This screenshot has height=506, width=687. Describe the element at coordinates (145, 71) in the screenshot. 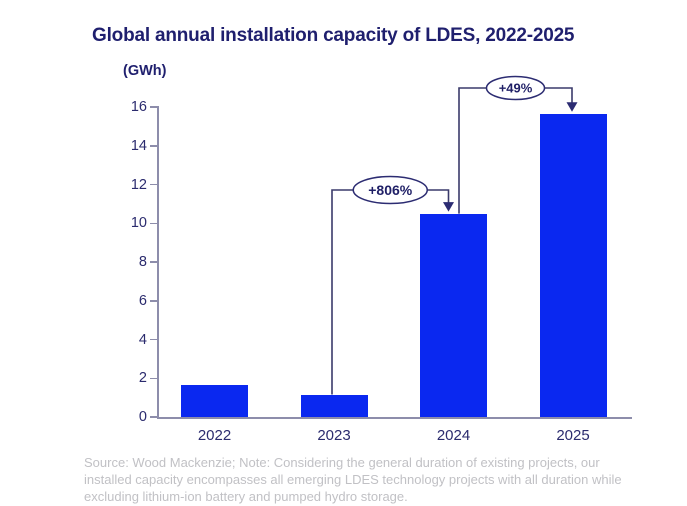

I see `y-axis-unit-label: (GWh)` at that location.